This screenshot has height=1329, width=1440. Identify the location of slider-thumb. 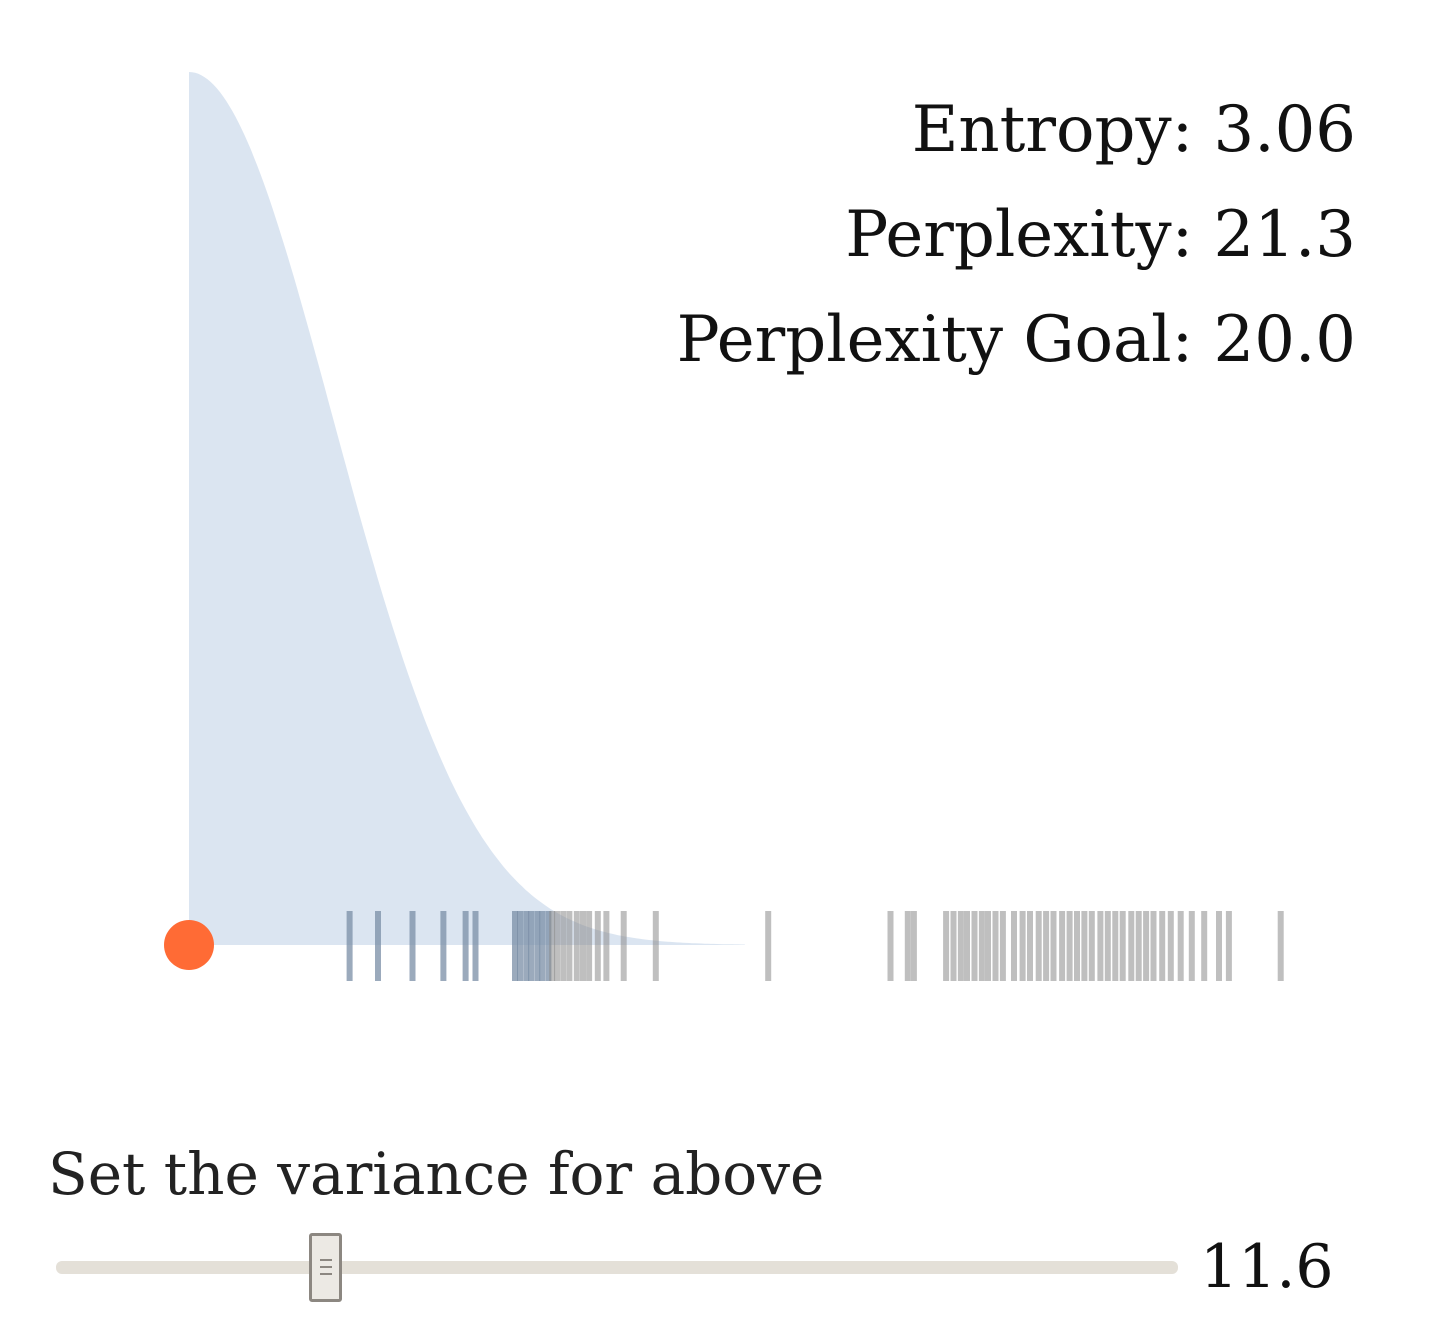
(325, 1267).